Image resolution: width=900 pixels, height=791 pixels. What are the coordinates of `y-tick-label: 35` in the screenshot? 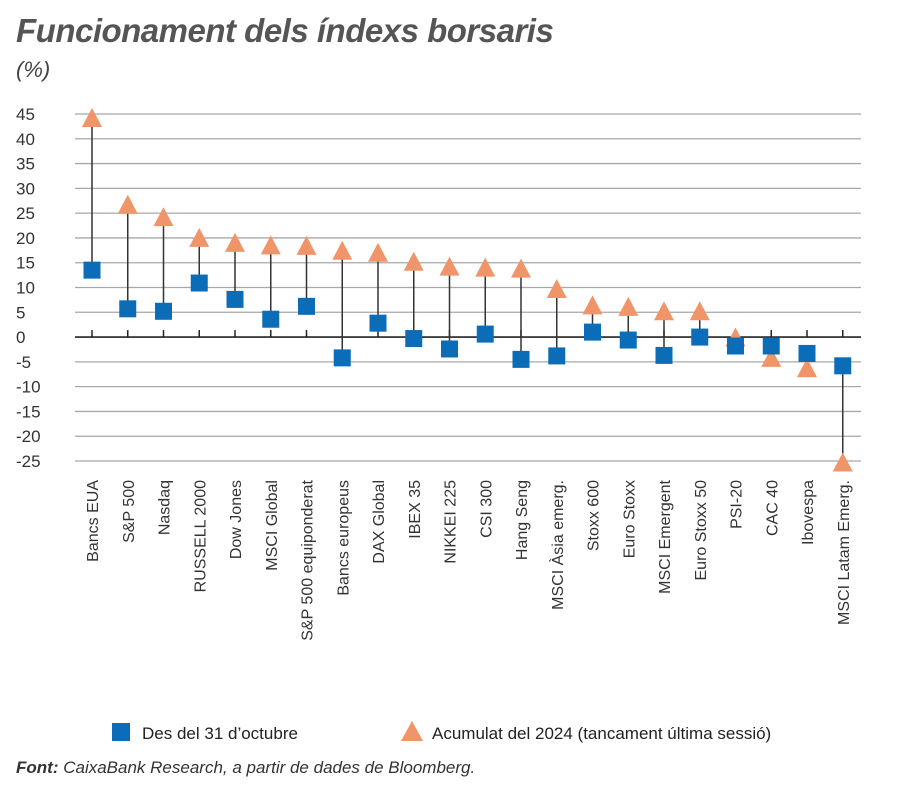 It's located at (25, 164).